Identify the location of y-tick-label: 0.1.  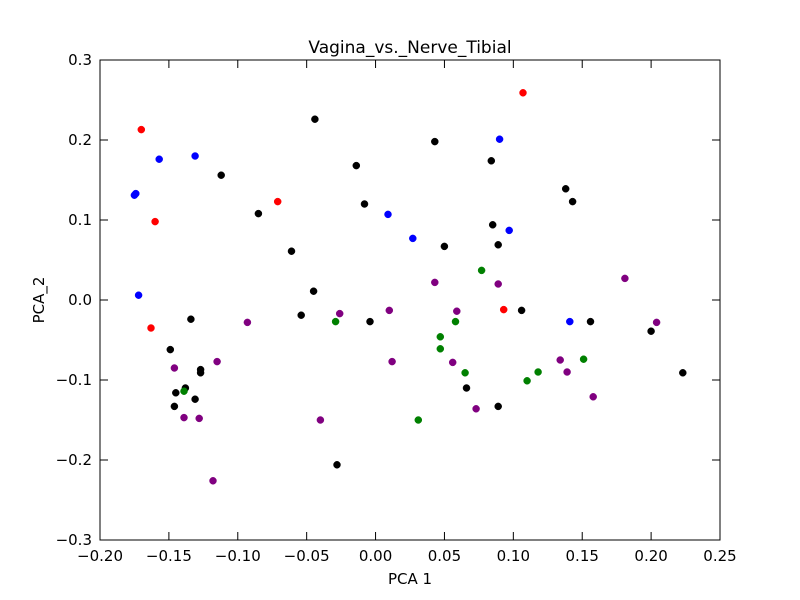
(80, 220).